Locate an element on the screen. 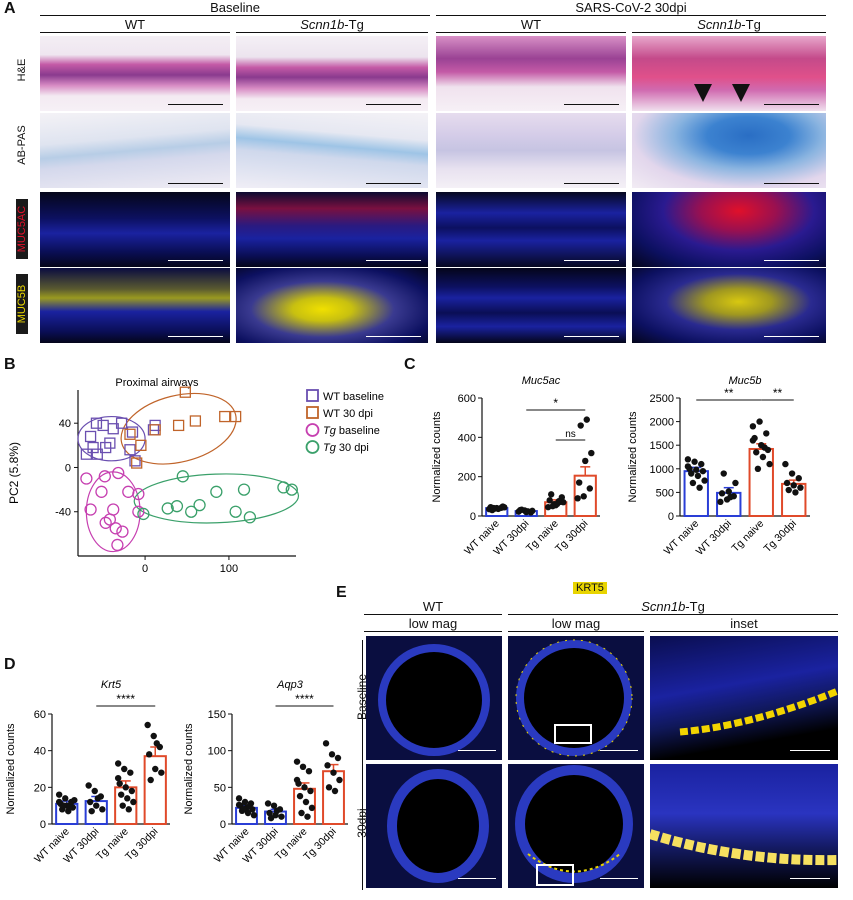  y-tick-label: 2500 is located at coordinates (662, 399).